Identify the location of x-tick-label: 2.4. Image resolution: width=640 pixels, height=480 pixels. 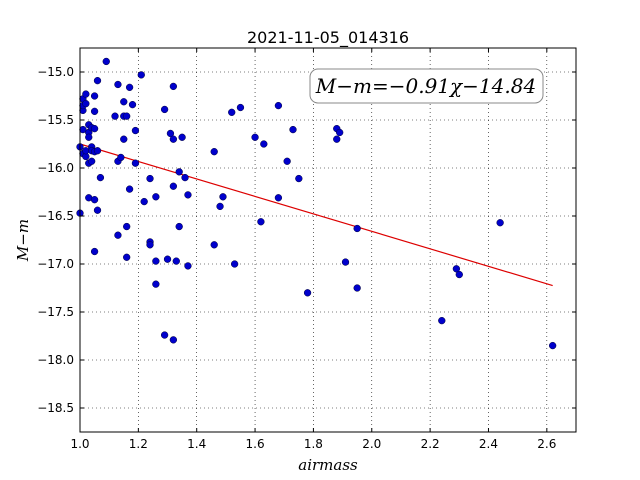
(488, 444).